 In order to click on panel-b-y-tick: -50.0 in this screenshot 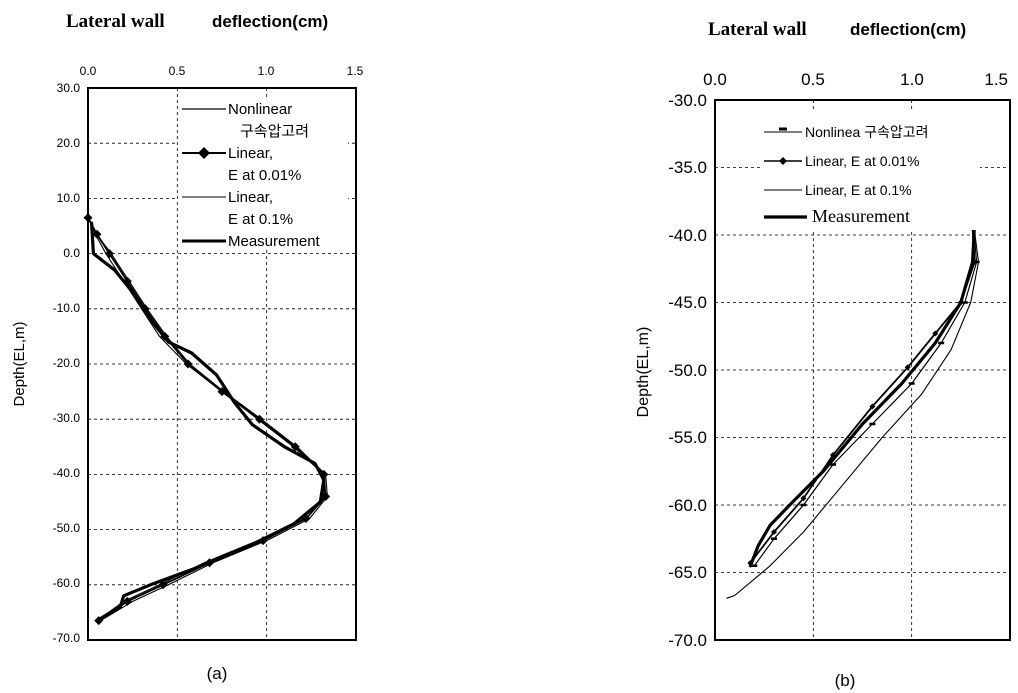, I will do `click(687, 370)`.